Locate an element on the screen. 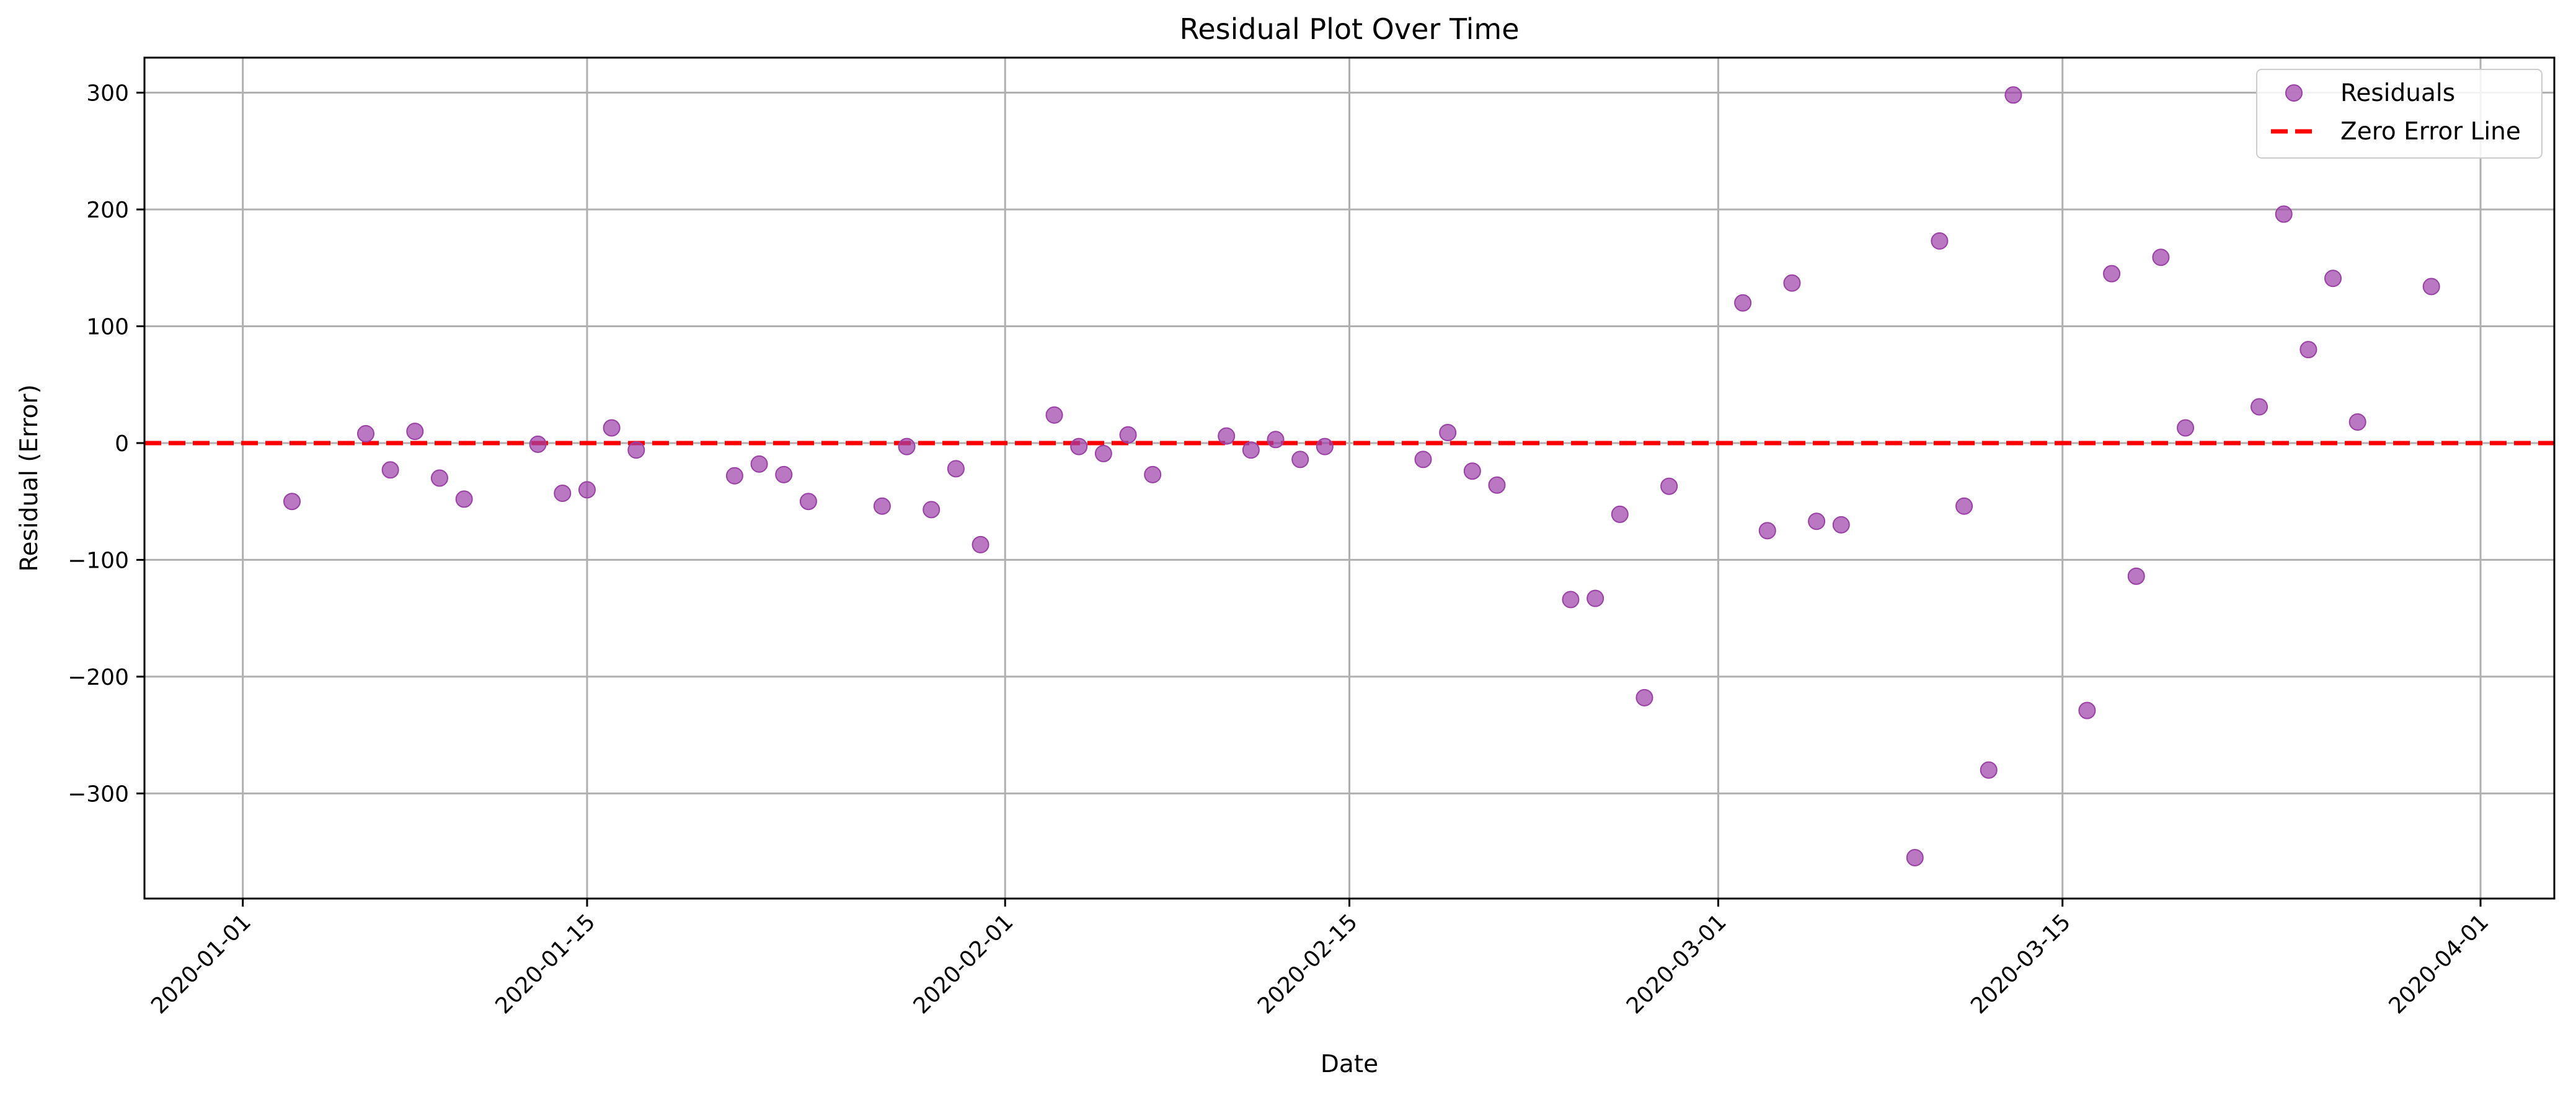 The width and height of the screenshot is (2576, 1095). x-tick-label: 2020-04-01 is located at coordinates (2439, 964).